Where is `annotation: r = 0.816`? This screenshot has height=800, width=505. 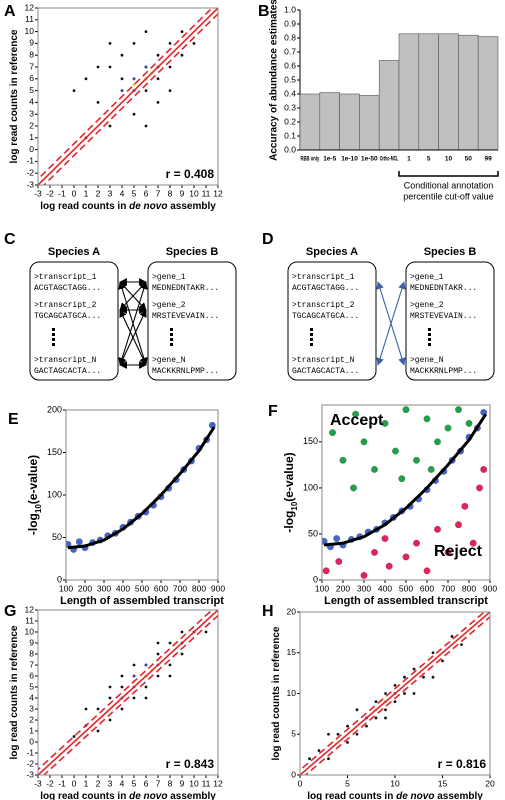 annotation: r = 0.816 is located at coordinates (462, 764).